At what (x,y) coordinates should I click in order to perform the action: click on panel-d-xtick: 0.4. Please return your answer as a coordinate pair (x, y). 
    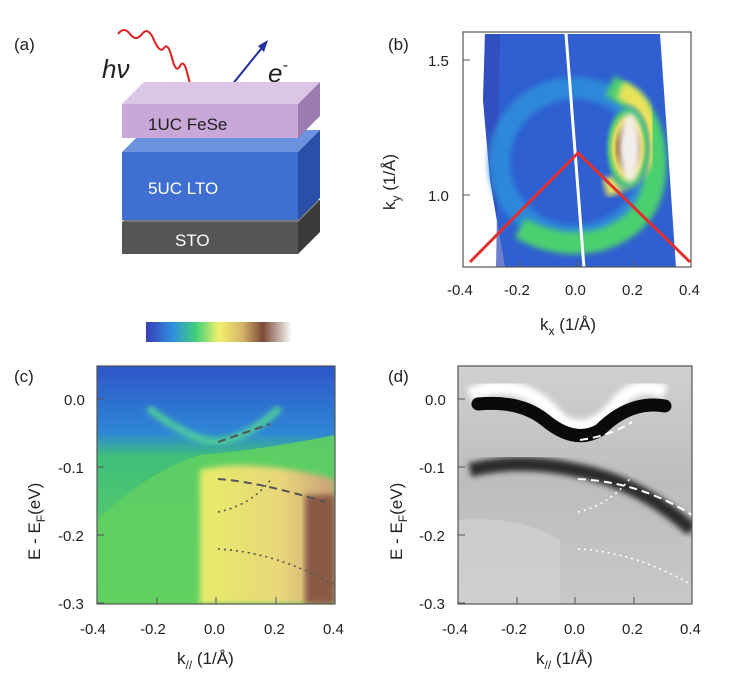
    Looking at the image, I should click on (690, 629).